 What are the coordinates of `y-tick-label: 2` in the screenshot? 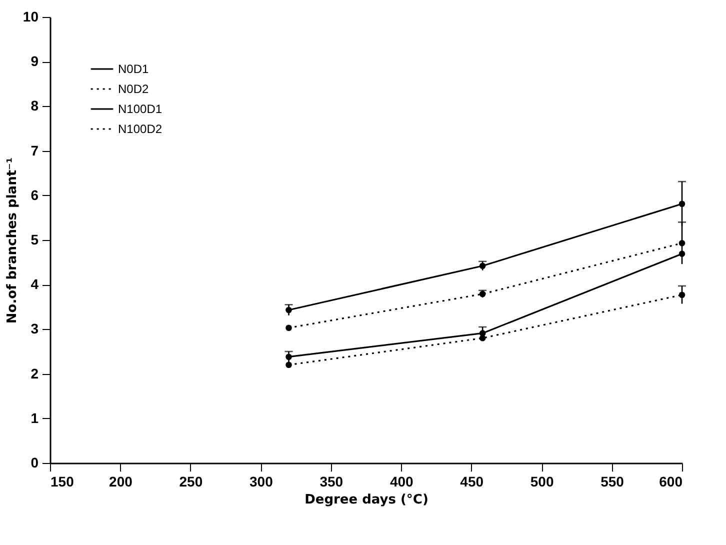 It's located at (34, 373).